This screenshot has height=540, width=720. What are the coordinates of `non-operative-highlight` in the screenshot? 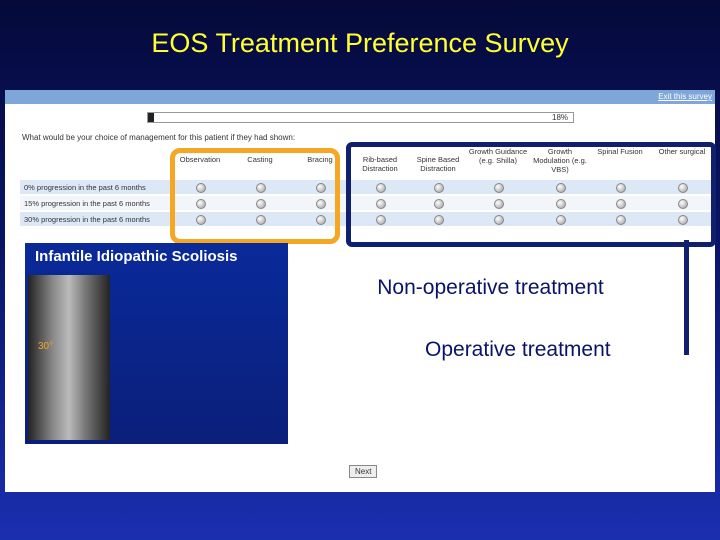 It's located at (255, 196).